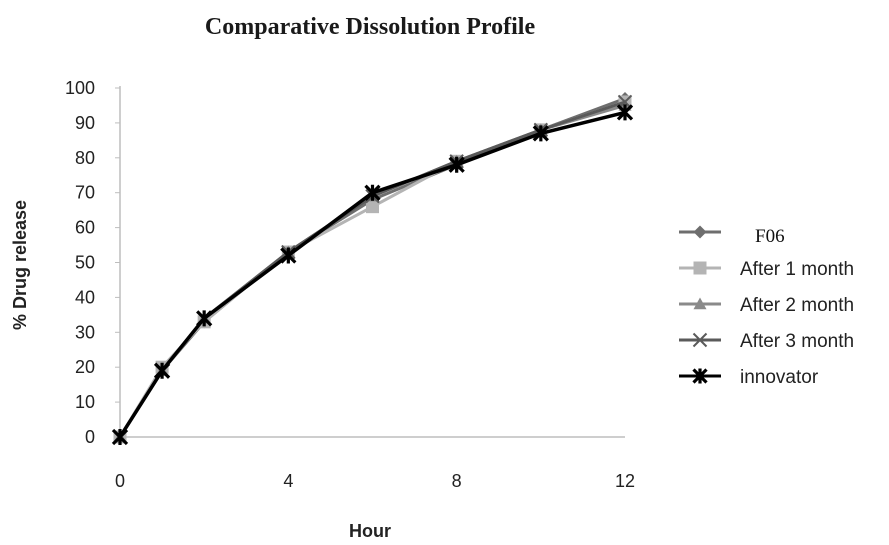 The width and height of the screenshot is (889, 545). I want to click on y-tick-label: 70, so click(85, 193).